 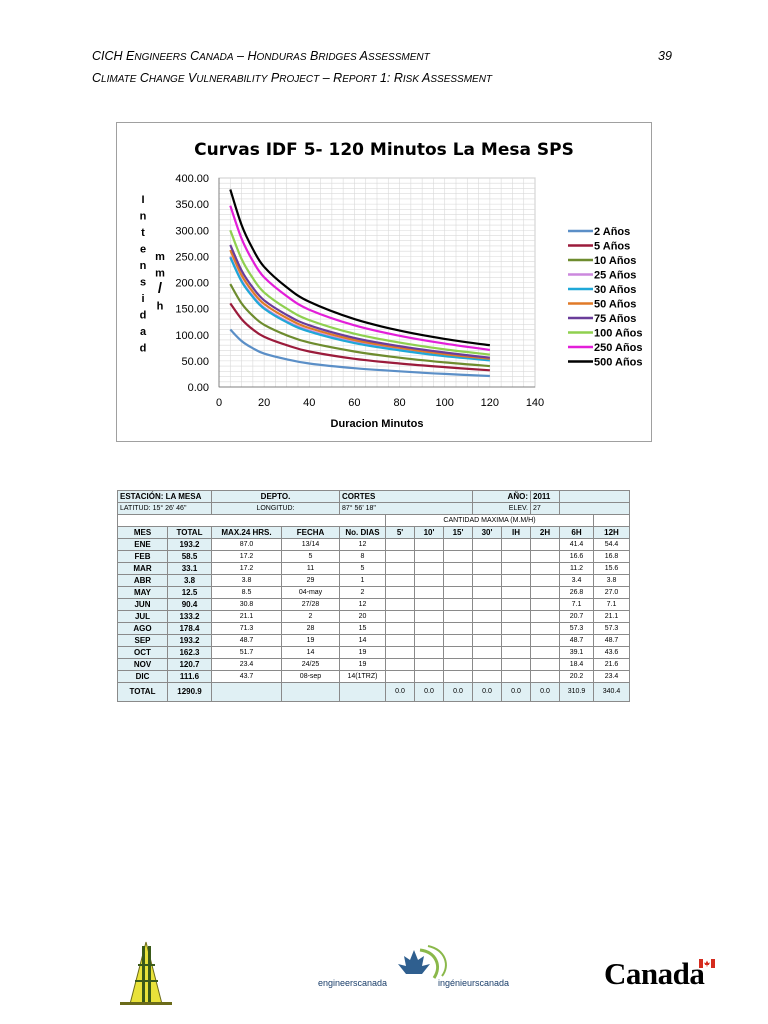 What do you see at coordinates (143, 316) in the screenshot?
I see `y-axis-label-char: d` at bounding box center [143, 316].